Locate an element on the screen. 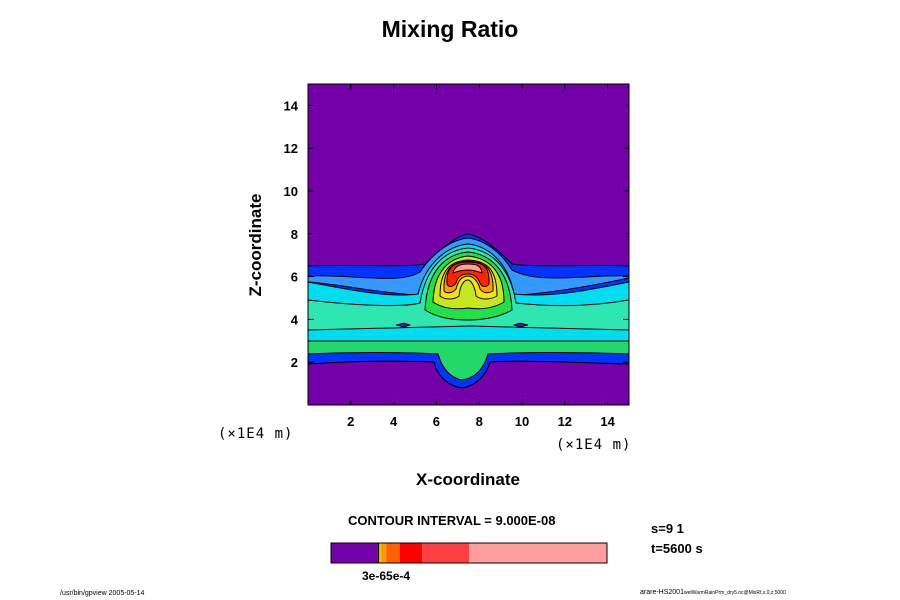 The width and height of the screenshot is (900, 600). step-label: s=9 1 is located at coordinates (667, 528).